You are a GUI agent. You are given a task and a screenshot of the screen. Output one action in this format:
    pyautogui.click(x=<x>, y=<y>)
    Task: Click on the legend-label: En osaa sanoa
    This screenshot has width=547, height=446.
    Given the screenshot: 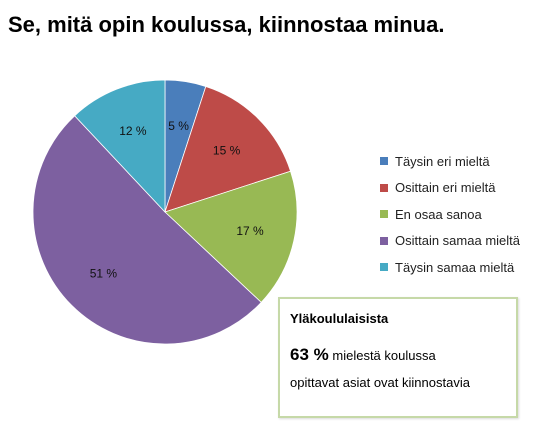 What is the action you would take?
    pyautogui.click(x=438, y=214)
    